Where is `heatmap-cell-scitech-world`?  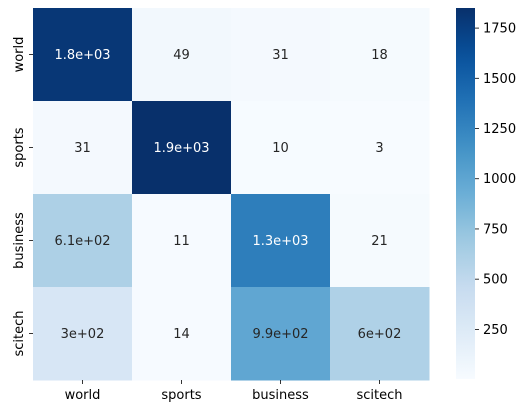
heatmap-cell-scitech-world is located at coordinates (83, 334).